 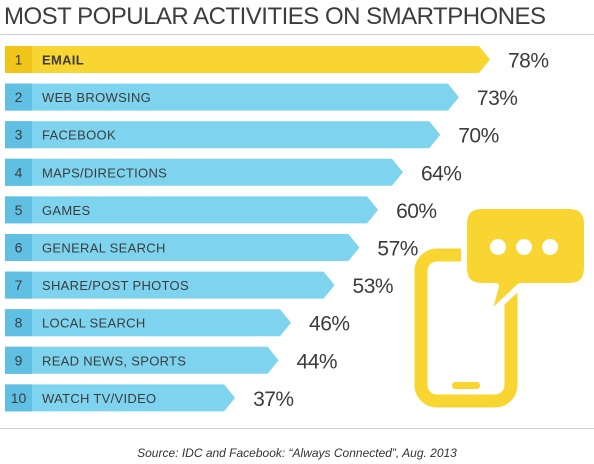 What do you see at coordinates (525, 261) in the screenshot?
I see `chat-bubble-icon` at bounding box center [525, 261].